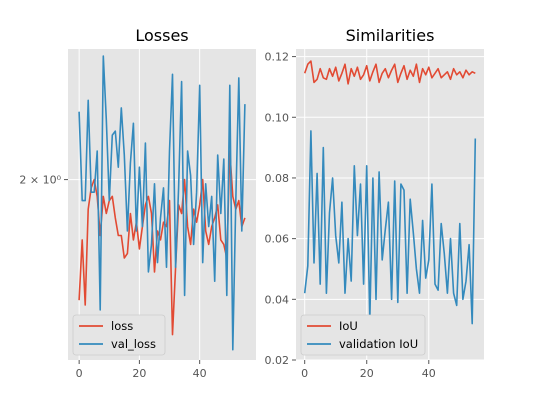  What do you see at coordinates (367, 373) in the screenshot?
I see `similarities-x-tick-label: 20` at bounding box center [367, 373].